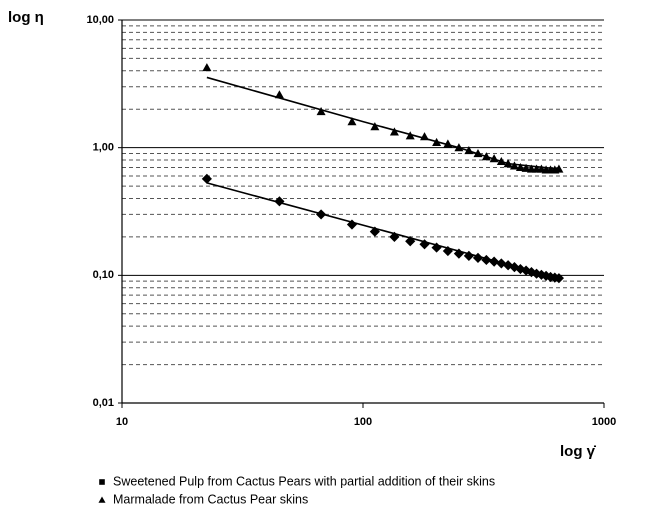 The width and height of the screenshot is (649, 516). I want to click on y-axis-label: log η, so click(26, 17).